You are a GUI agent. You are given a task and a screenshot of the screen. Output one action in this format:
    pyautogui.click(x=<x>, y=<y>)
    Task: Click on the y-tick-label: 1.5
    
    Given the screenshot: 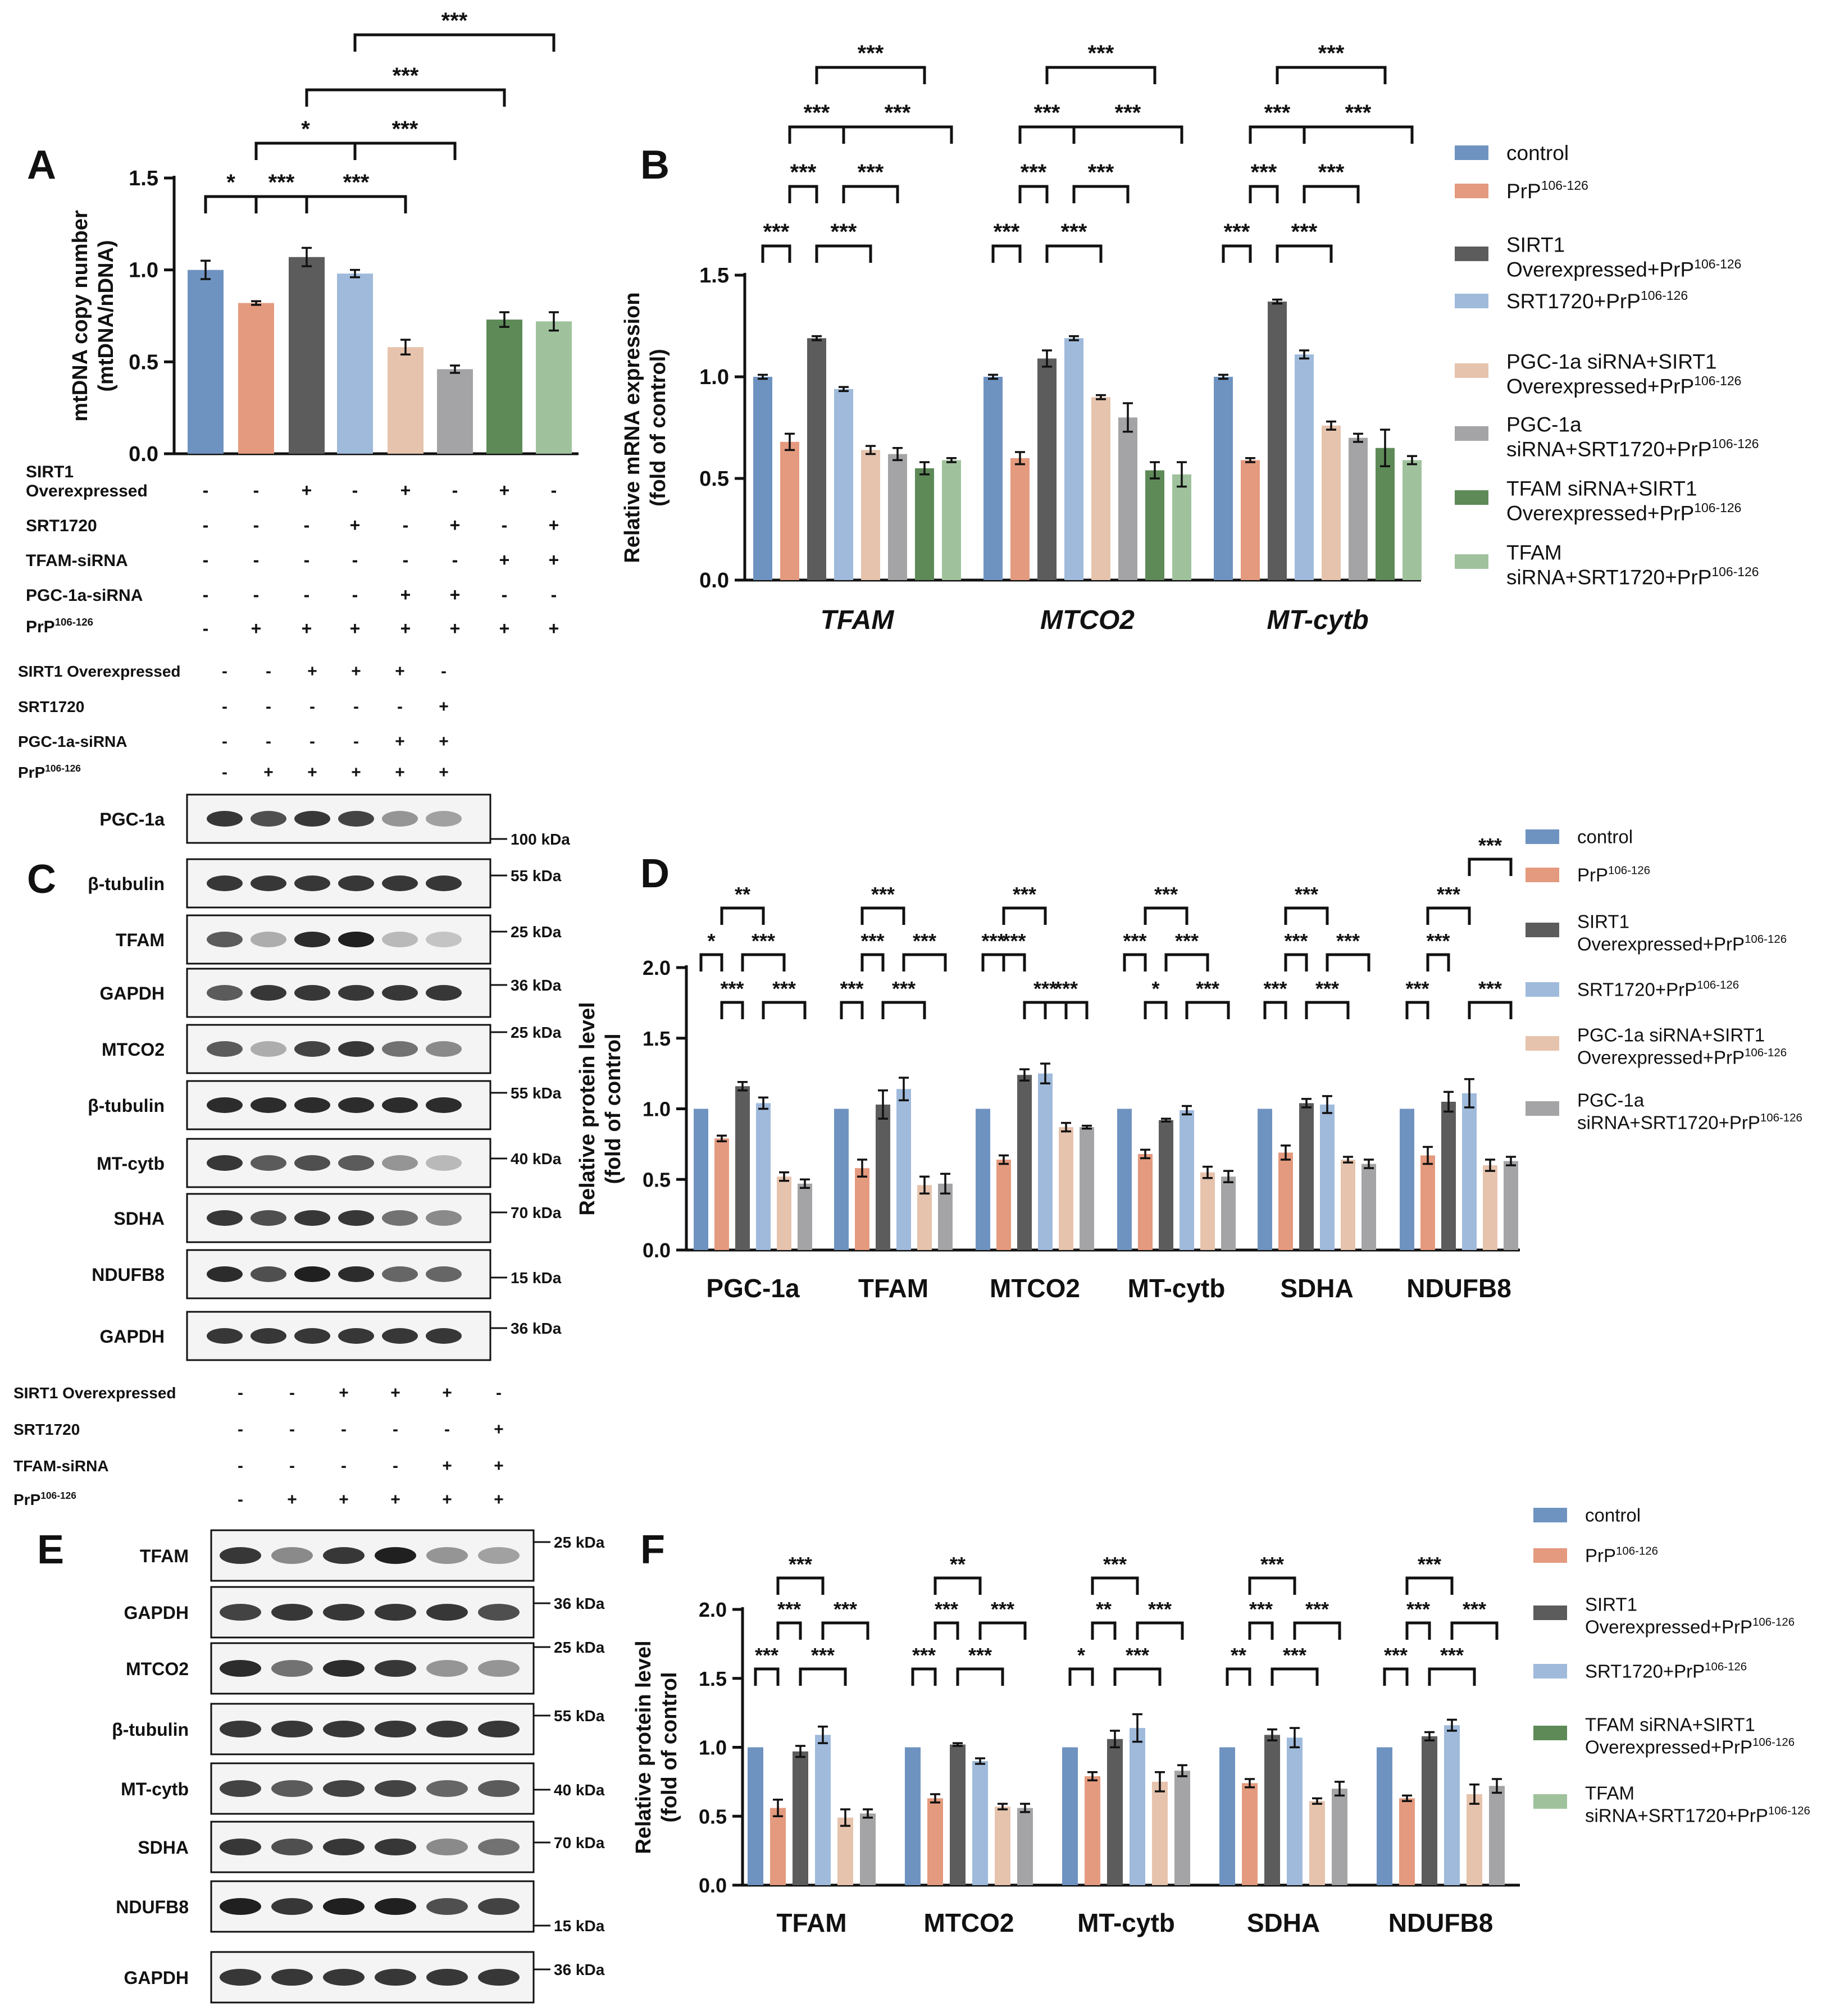 What is the action you would take?
    pyautogui.click(x=713, y=1678)
    